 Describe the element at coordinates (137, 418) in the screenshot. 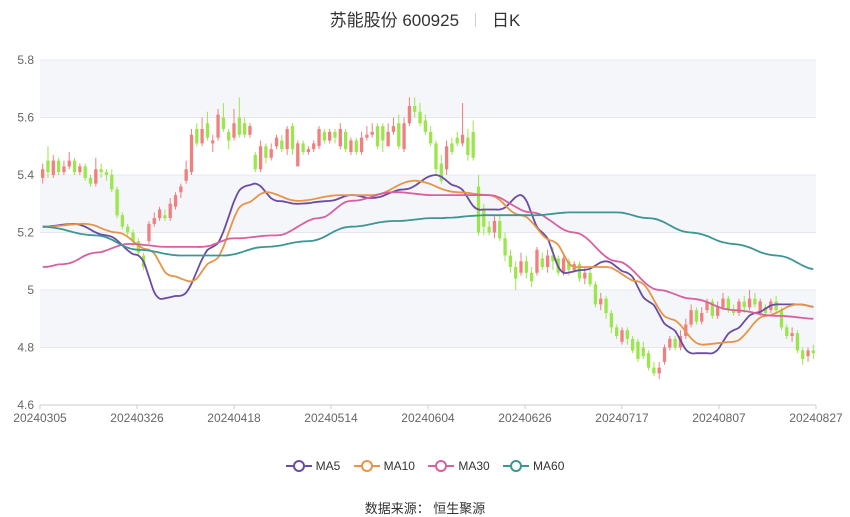

I see `x-tick-label: 20240326` at that location.